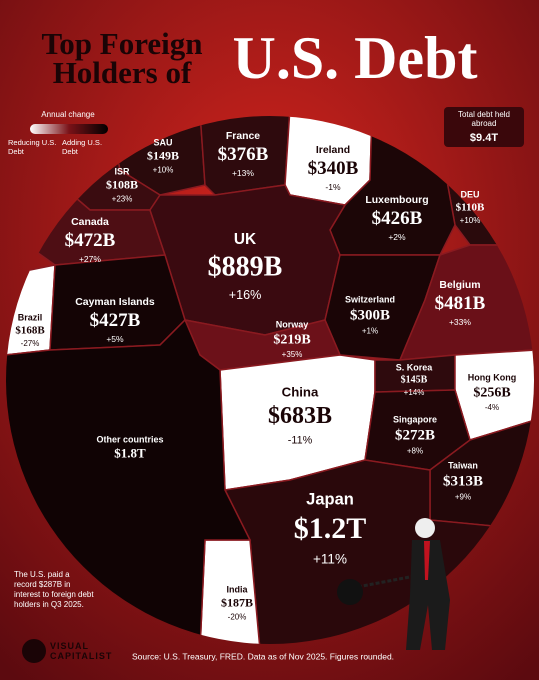 The image size is (539, 680). I want to click on cell-name: Hong Kong, so click(492, 377).